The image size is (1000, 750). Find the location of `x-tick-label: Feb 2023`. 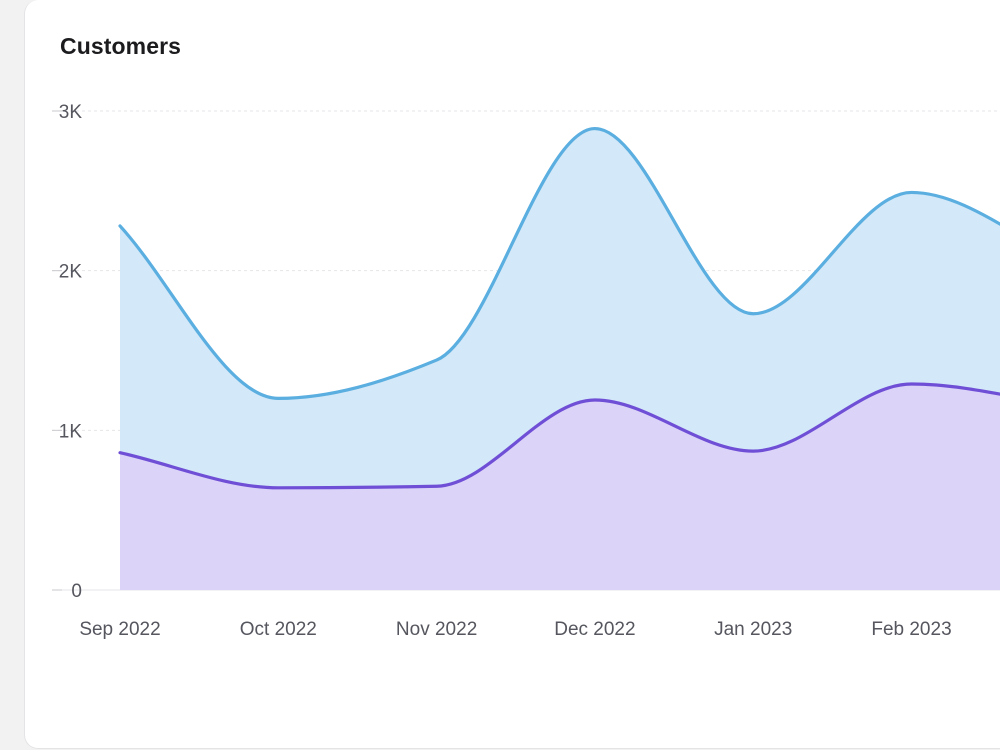

x-tick-label: Feb 2023 is located at coordinates (911, 629).